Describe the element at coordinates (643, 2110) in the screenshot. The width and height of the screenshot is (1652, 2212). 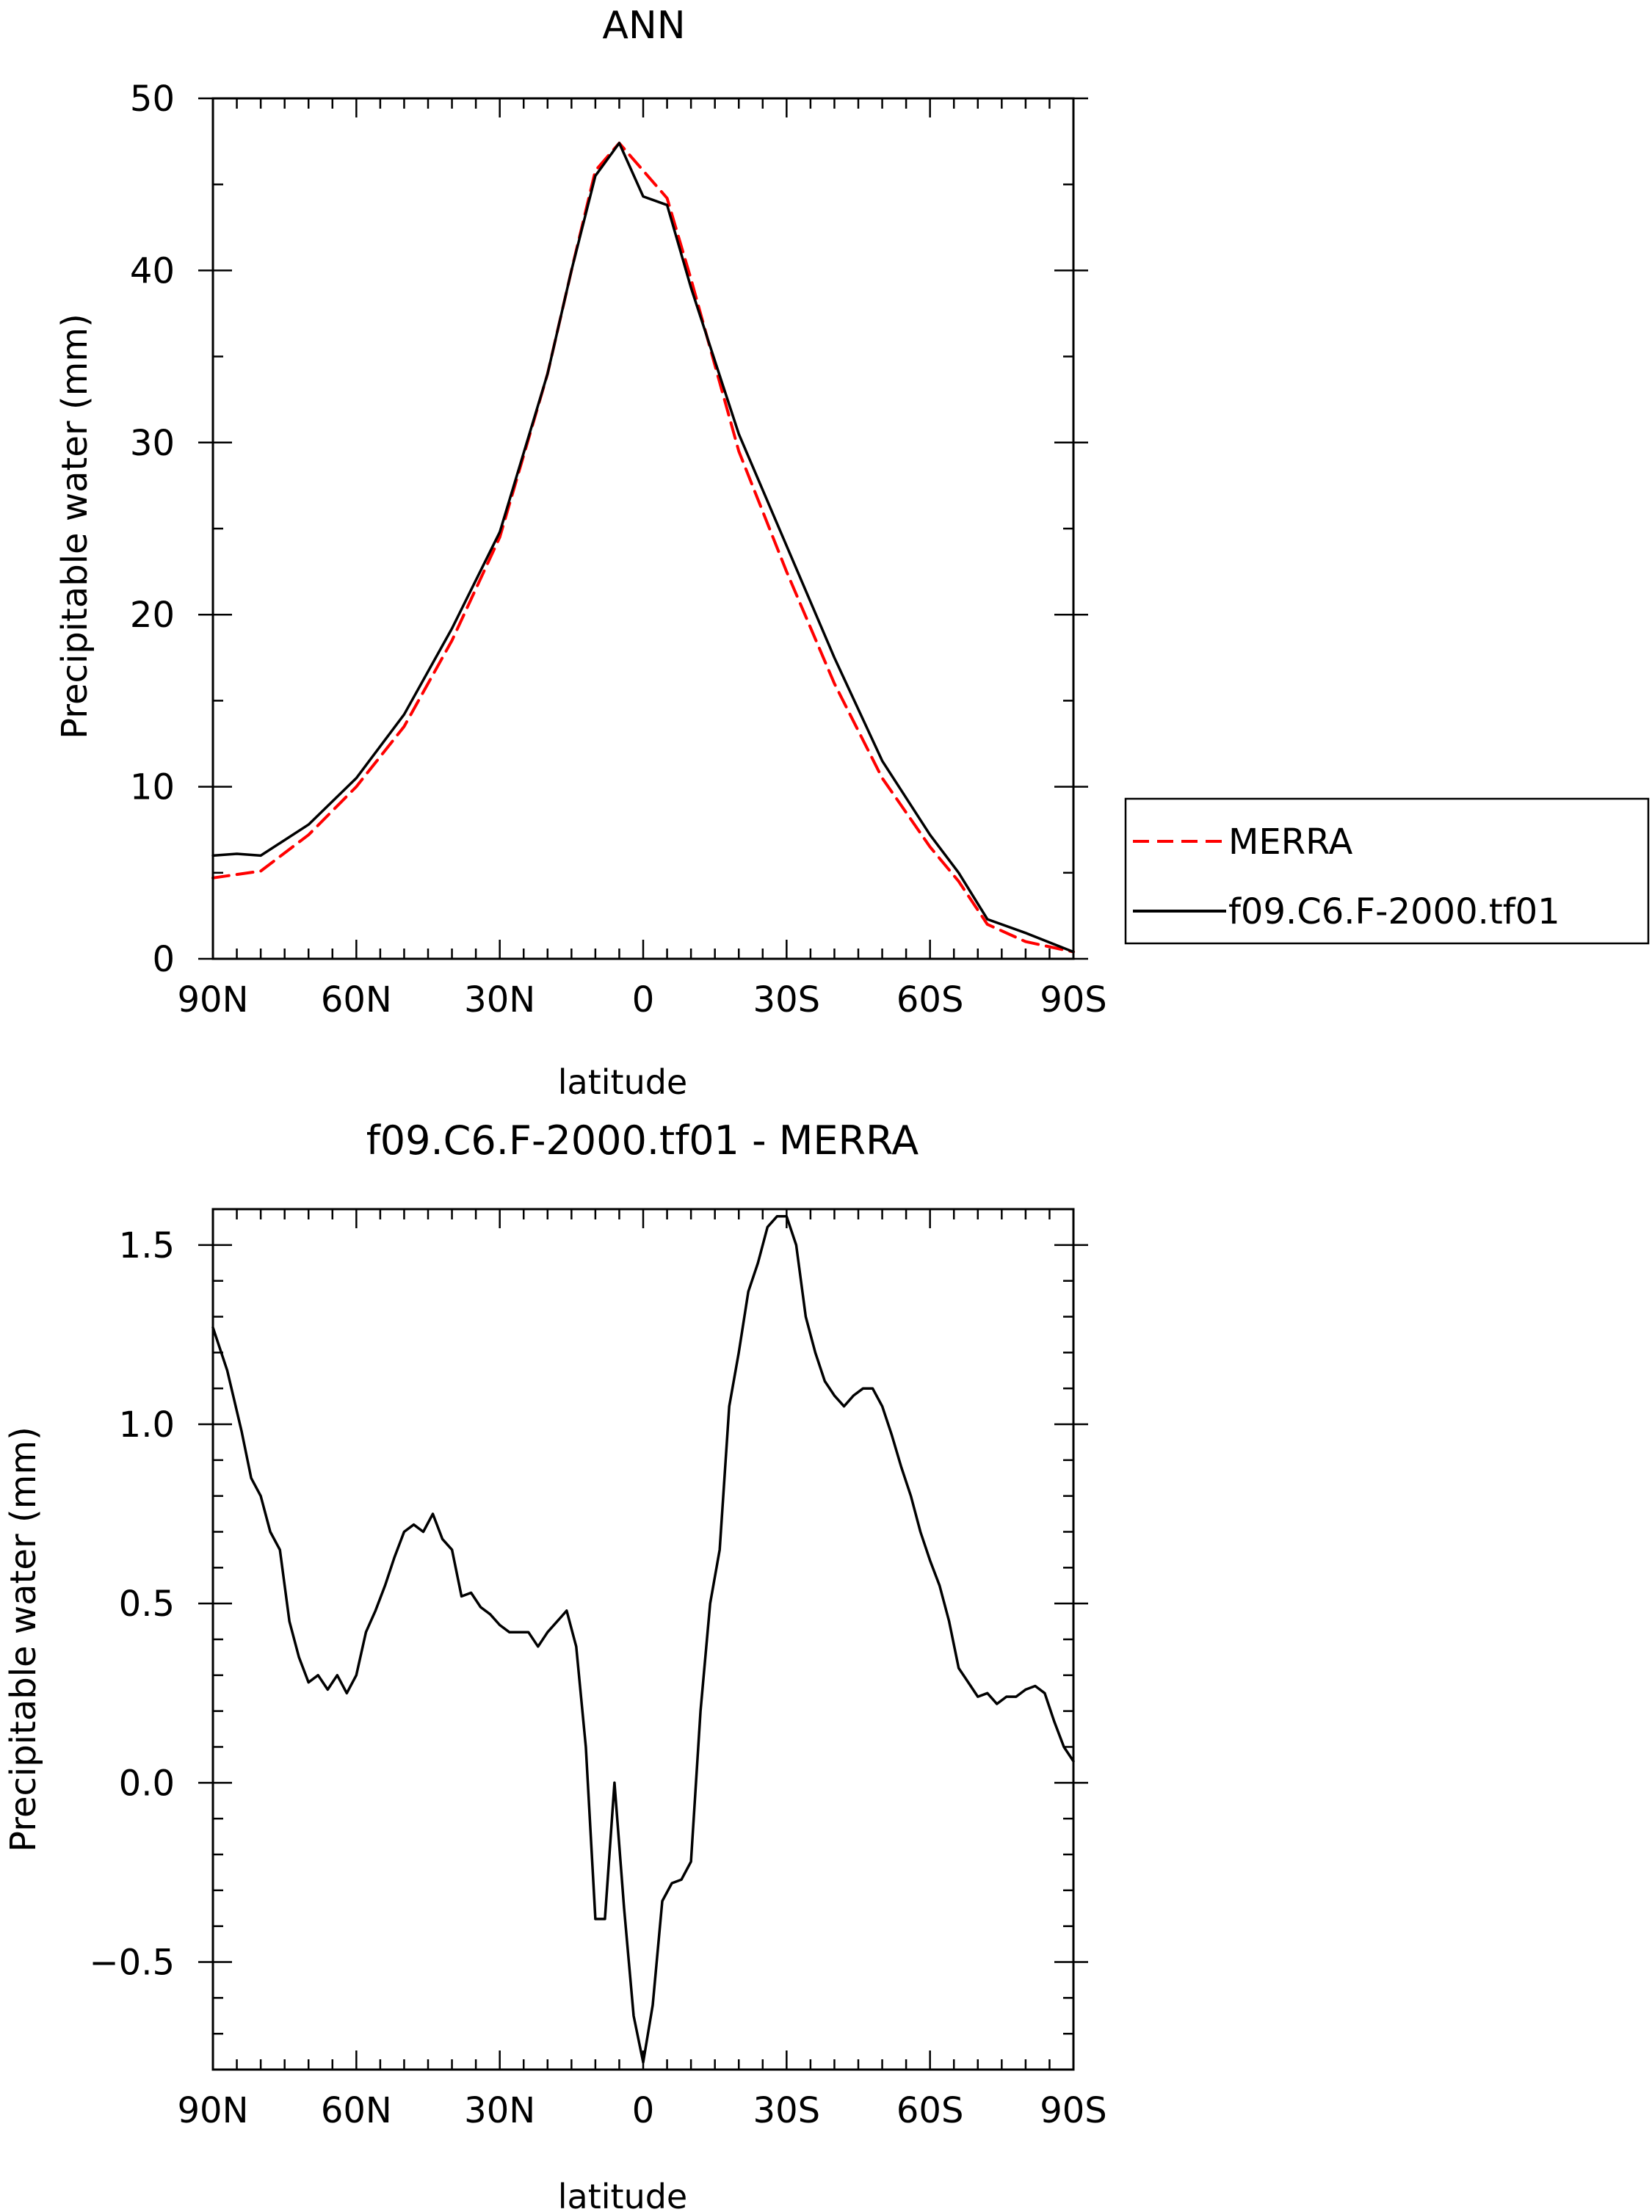
I see `bottom-x-tick-label: 0` at that location.